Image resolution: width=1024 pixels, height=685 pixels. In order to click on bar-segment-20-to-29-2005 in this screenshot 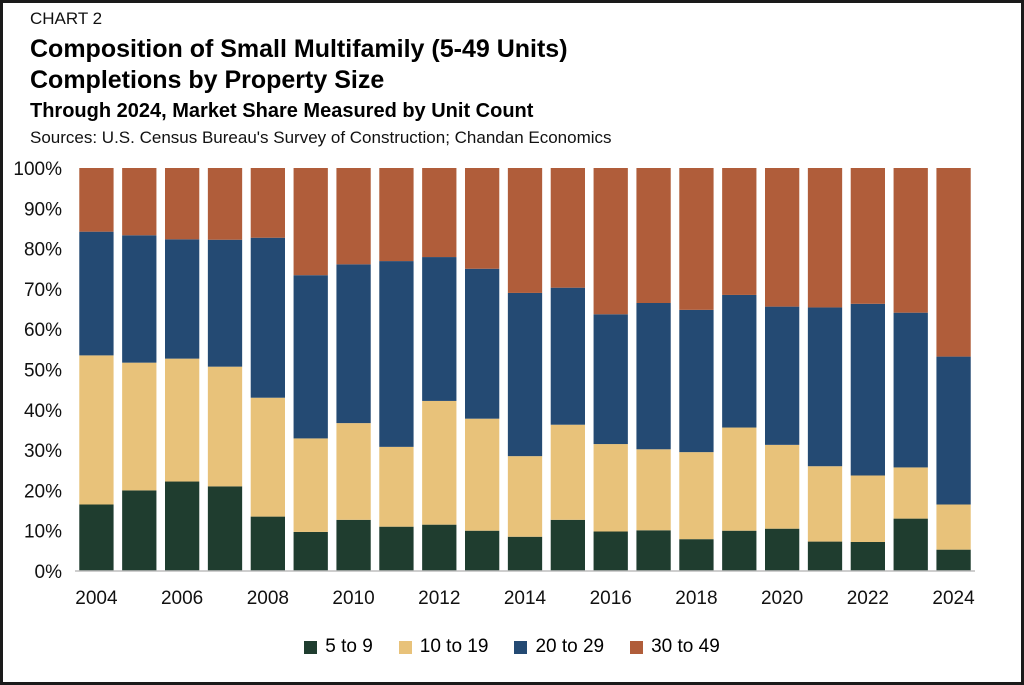, I will do `click(139, 299)`.